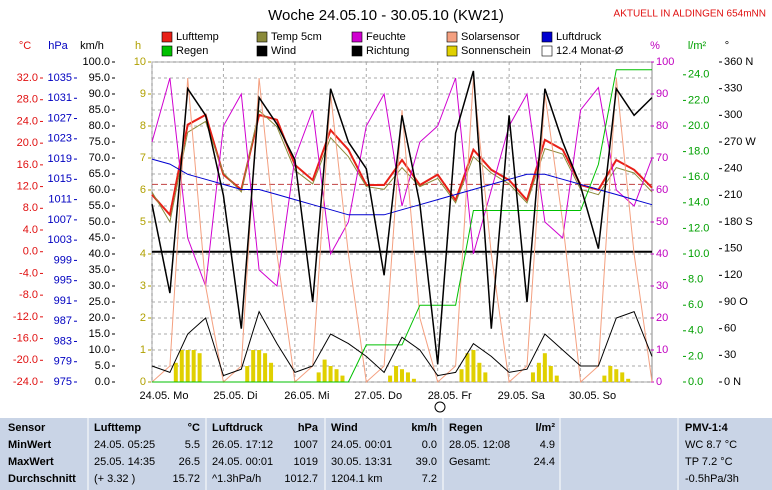 This screenshot has height=490, width=772. I want to click on table-value: 7.2, so click(429, 479).